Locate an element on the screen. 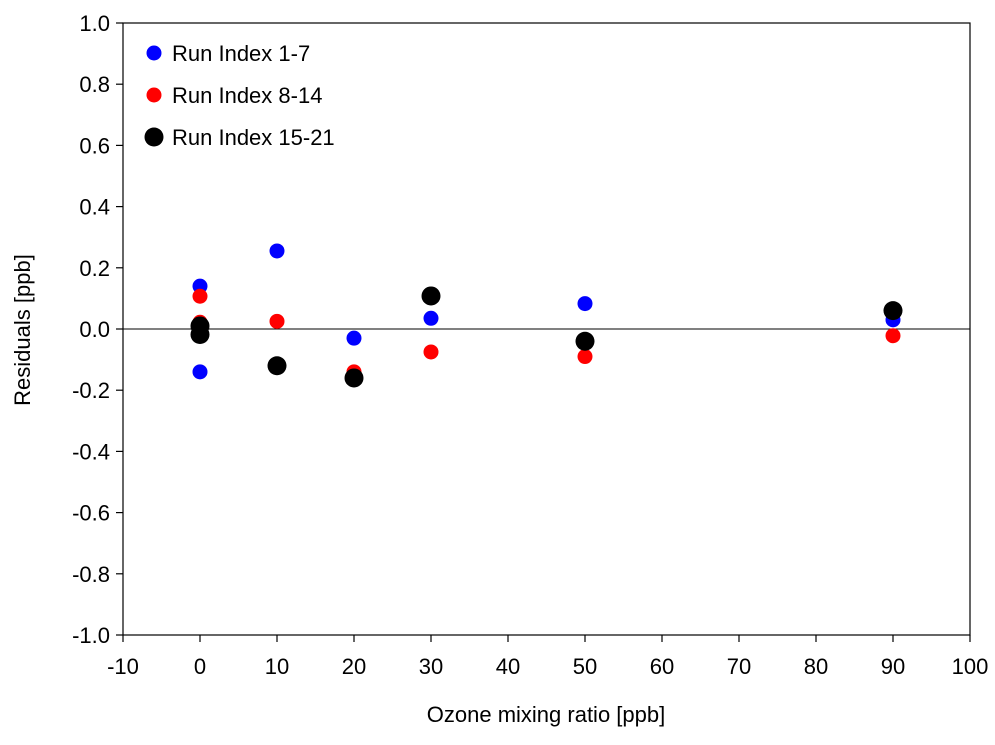 The width and height of the screenshot is (995, 745). y-axis-title: Residuals [ppb] is located at coordinates (22, 330).